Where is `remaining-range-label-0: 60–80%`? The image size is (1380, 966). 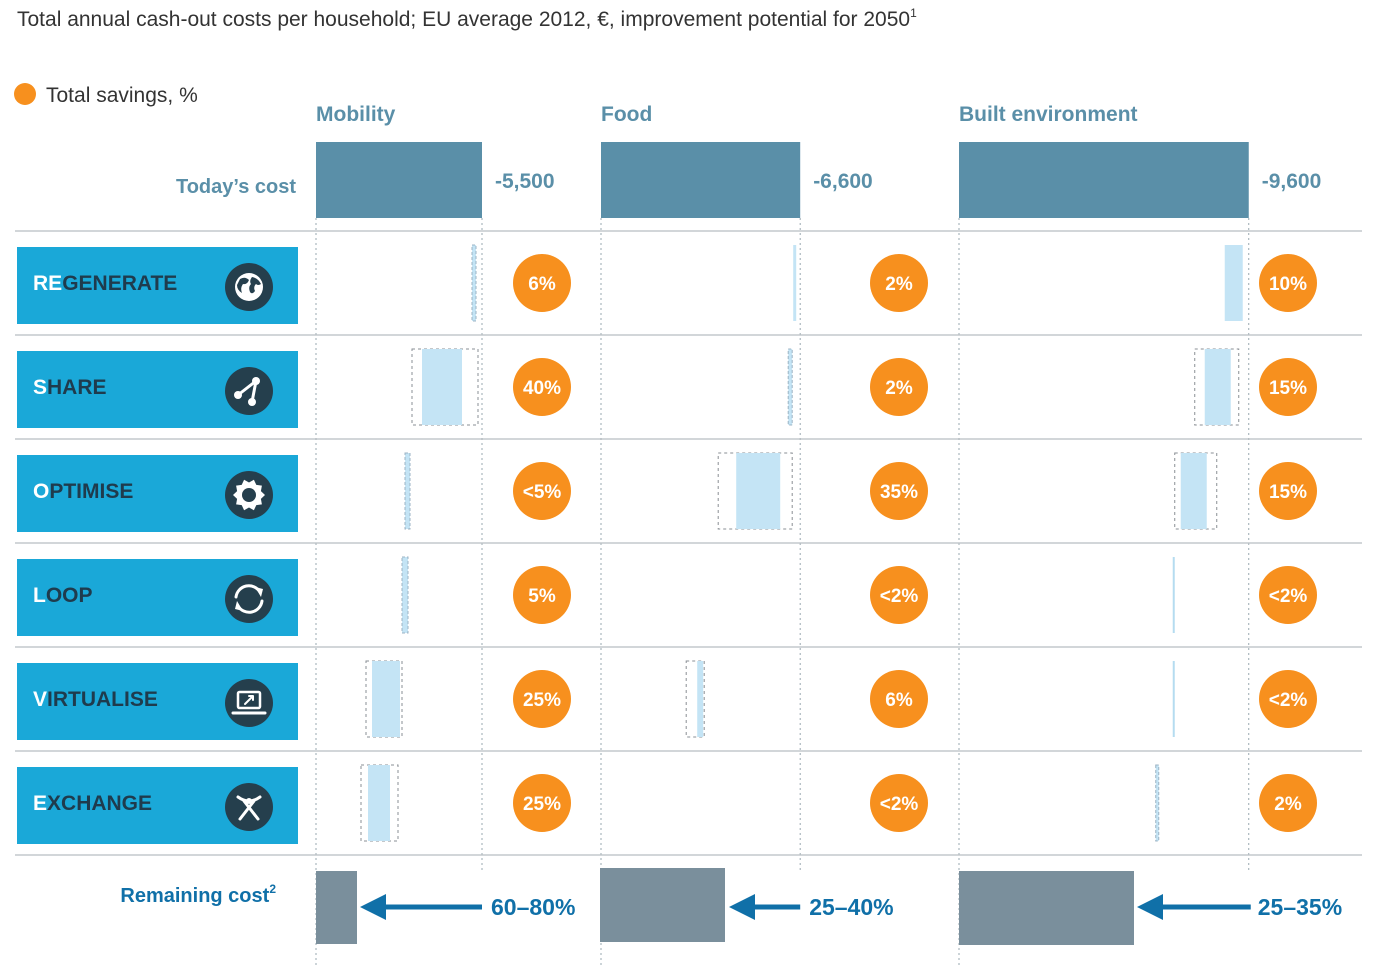
remaining-range-label-0: 60–80% is located at coordinates (533, 907).